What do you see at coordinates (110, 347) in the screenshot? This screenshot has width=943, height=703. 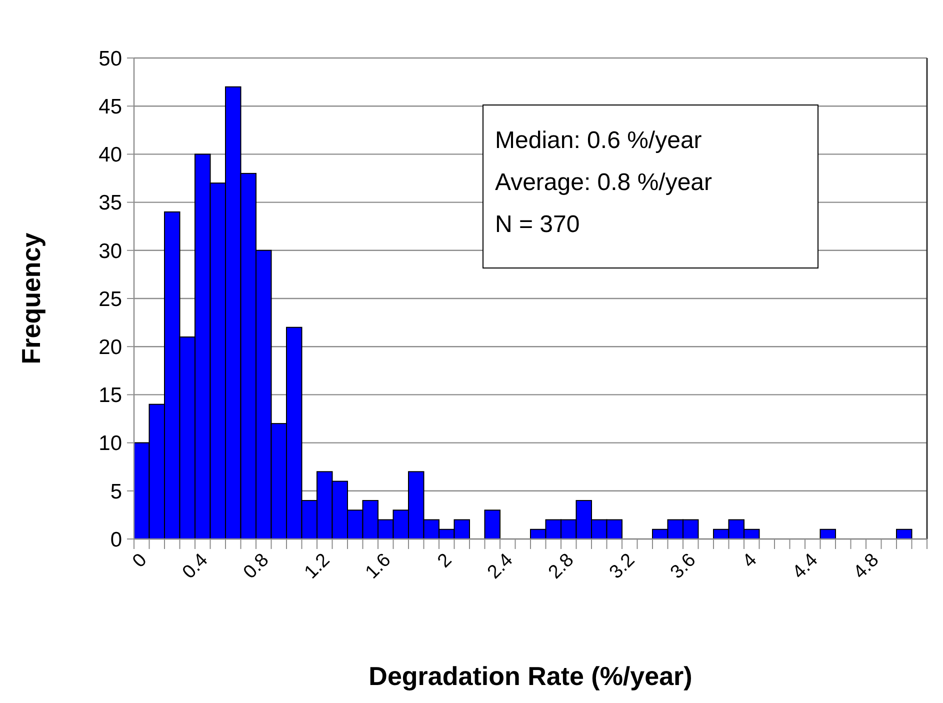 I see `y-tick-label: 20` at bounding box center [110, 347].